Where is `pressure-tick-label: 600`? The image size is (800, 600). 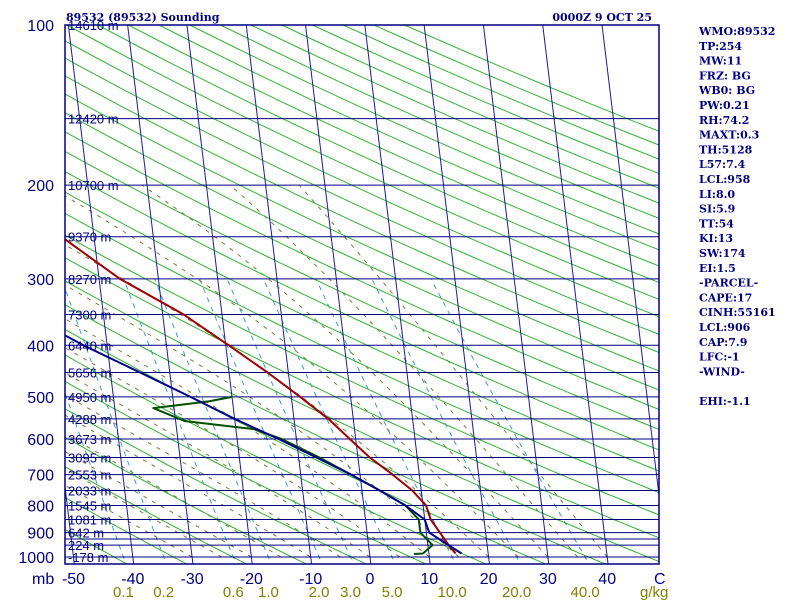 pressure-tick-label: 600 is located at coordinates (40, 440).